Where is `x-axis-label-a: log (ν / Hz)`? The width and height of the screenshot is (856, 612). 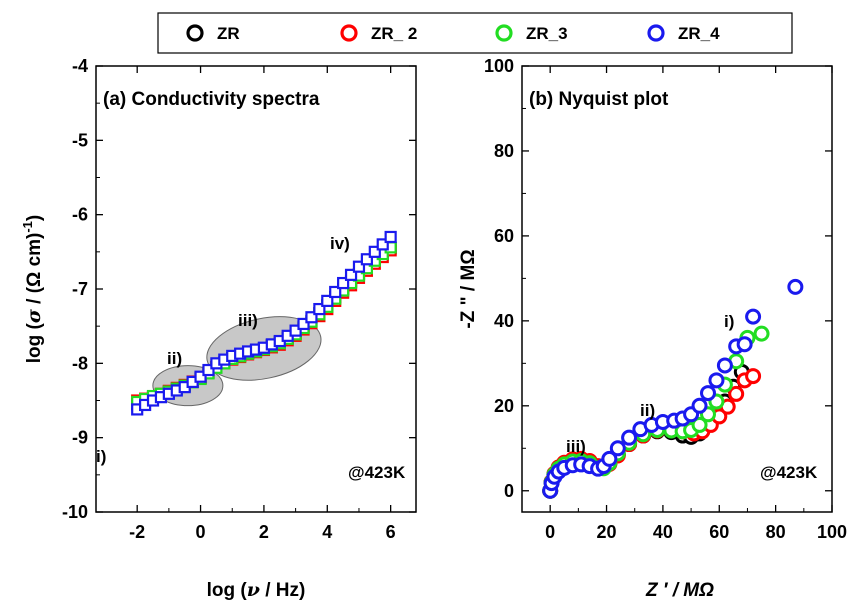 x-axis-label-a: log (ν / Hz) is located at coordinates (256, 590).